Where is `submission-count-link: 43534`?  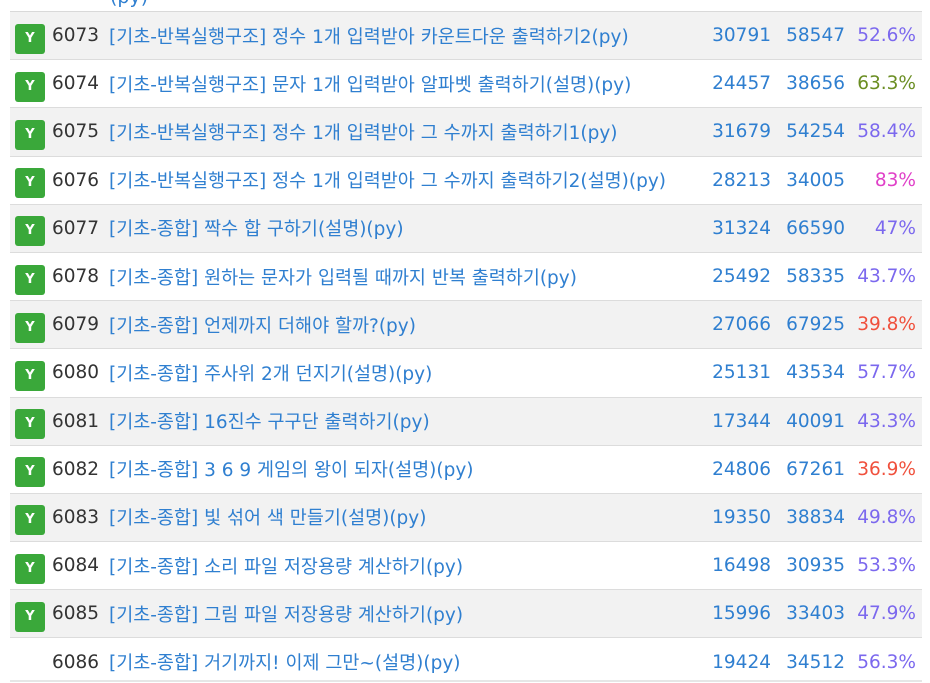
submission-count-link: 43534 is located at coordinates (808, 373).